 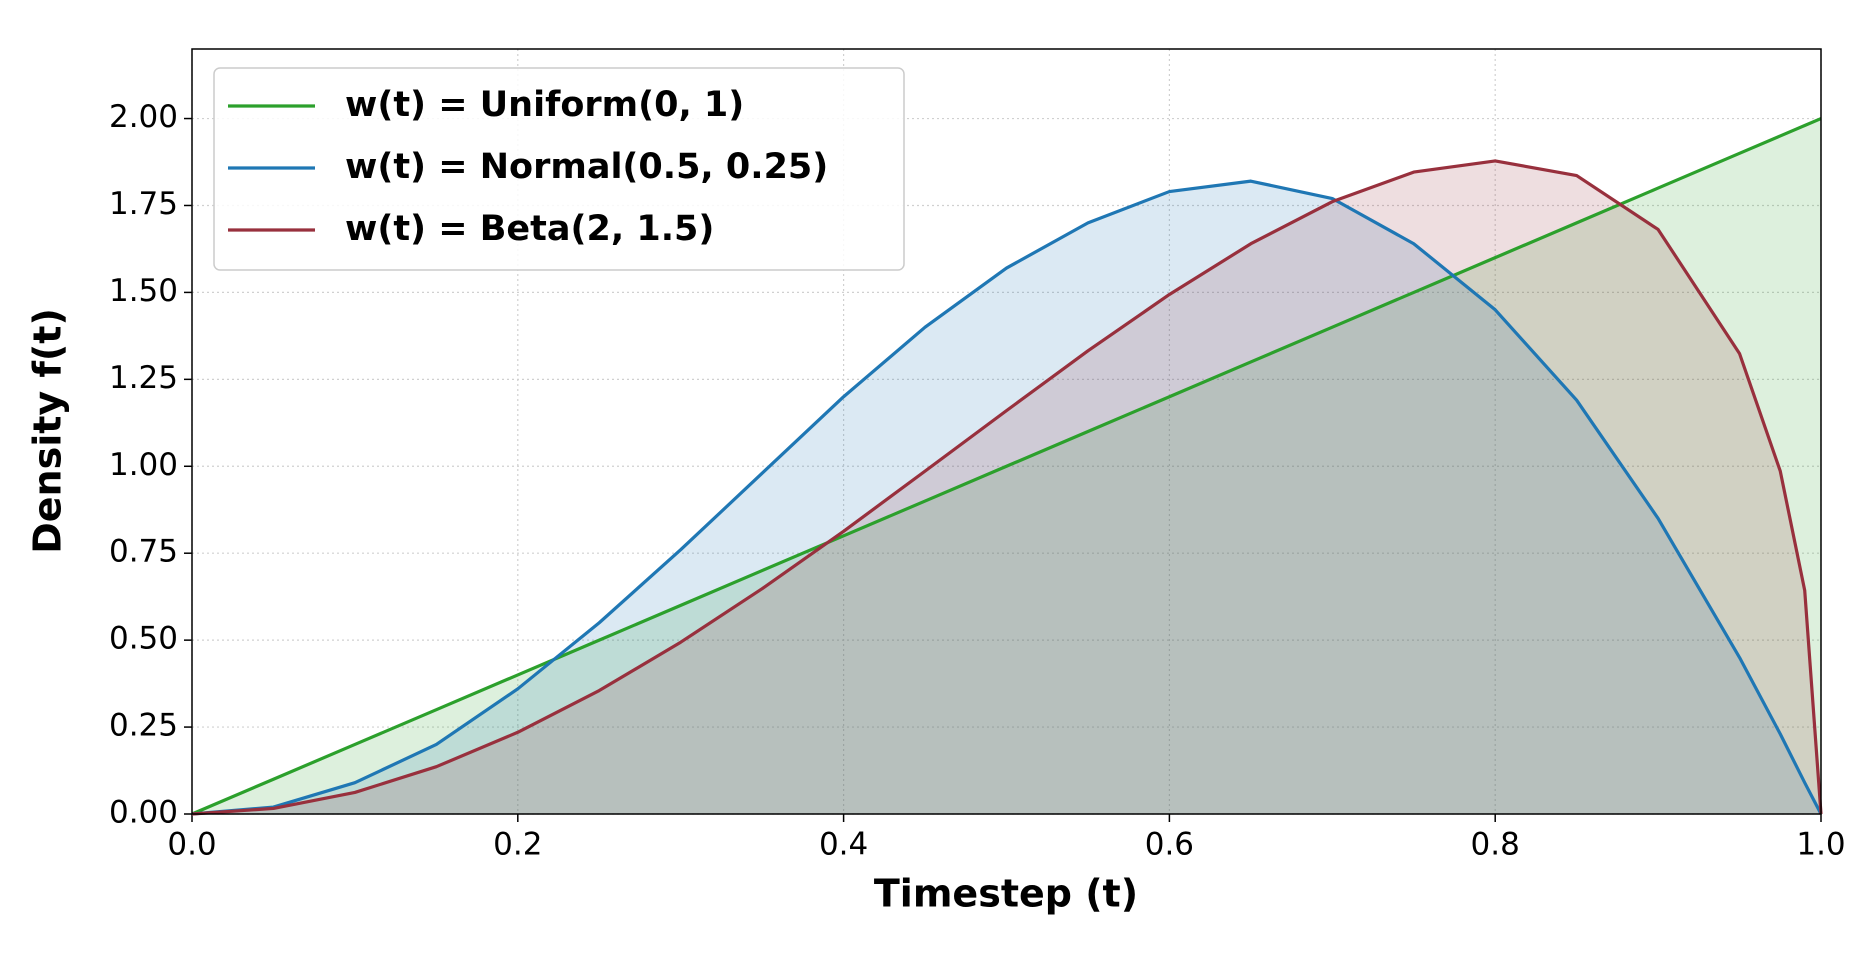 I want to click on x-tick-label: 0.2, so click(x=517, y=845).